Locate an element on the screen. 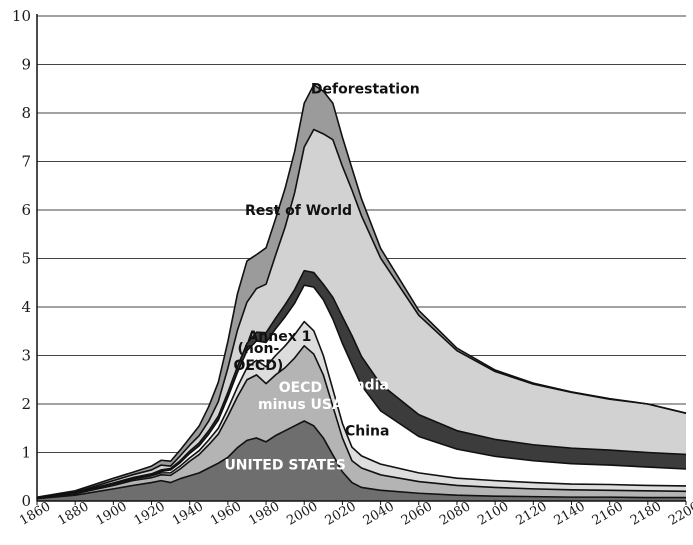 The image size is (693, 545). y-tick-label-3: 3 is located at coordinates (26, 356).